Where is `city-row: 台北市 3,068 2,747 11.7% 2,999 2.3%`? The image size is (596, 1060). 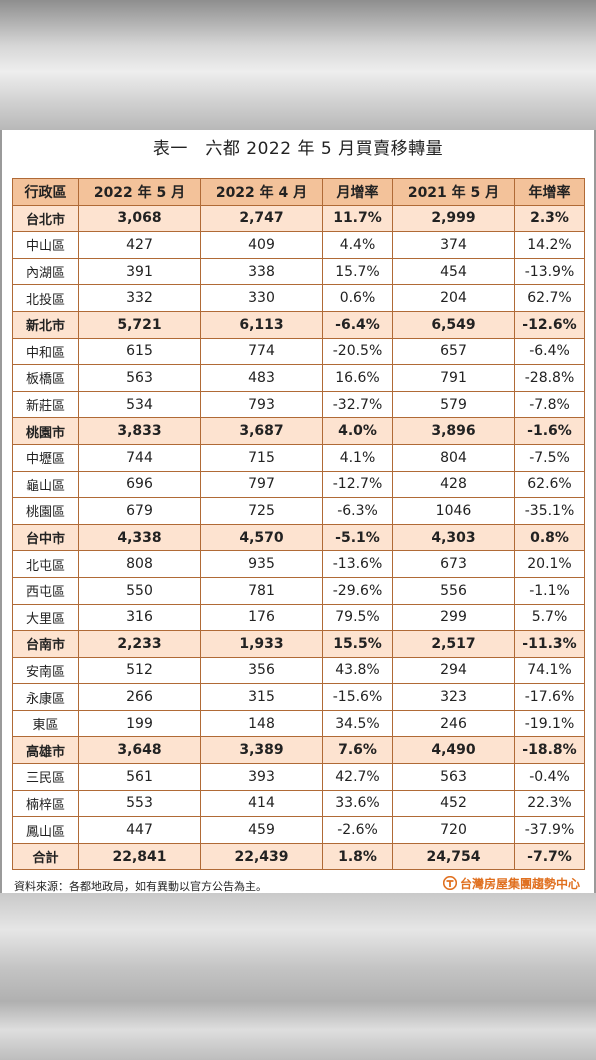
city-row: 台北市 3,068 2,747 11.7% 2,999 2.3% is located at coordinates (298, 218).